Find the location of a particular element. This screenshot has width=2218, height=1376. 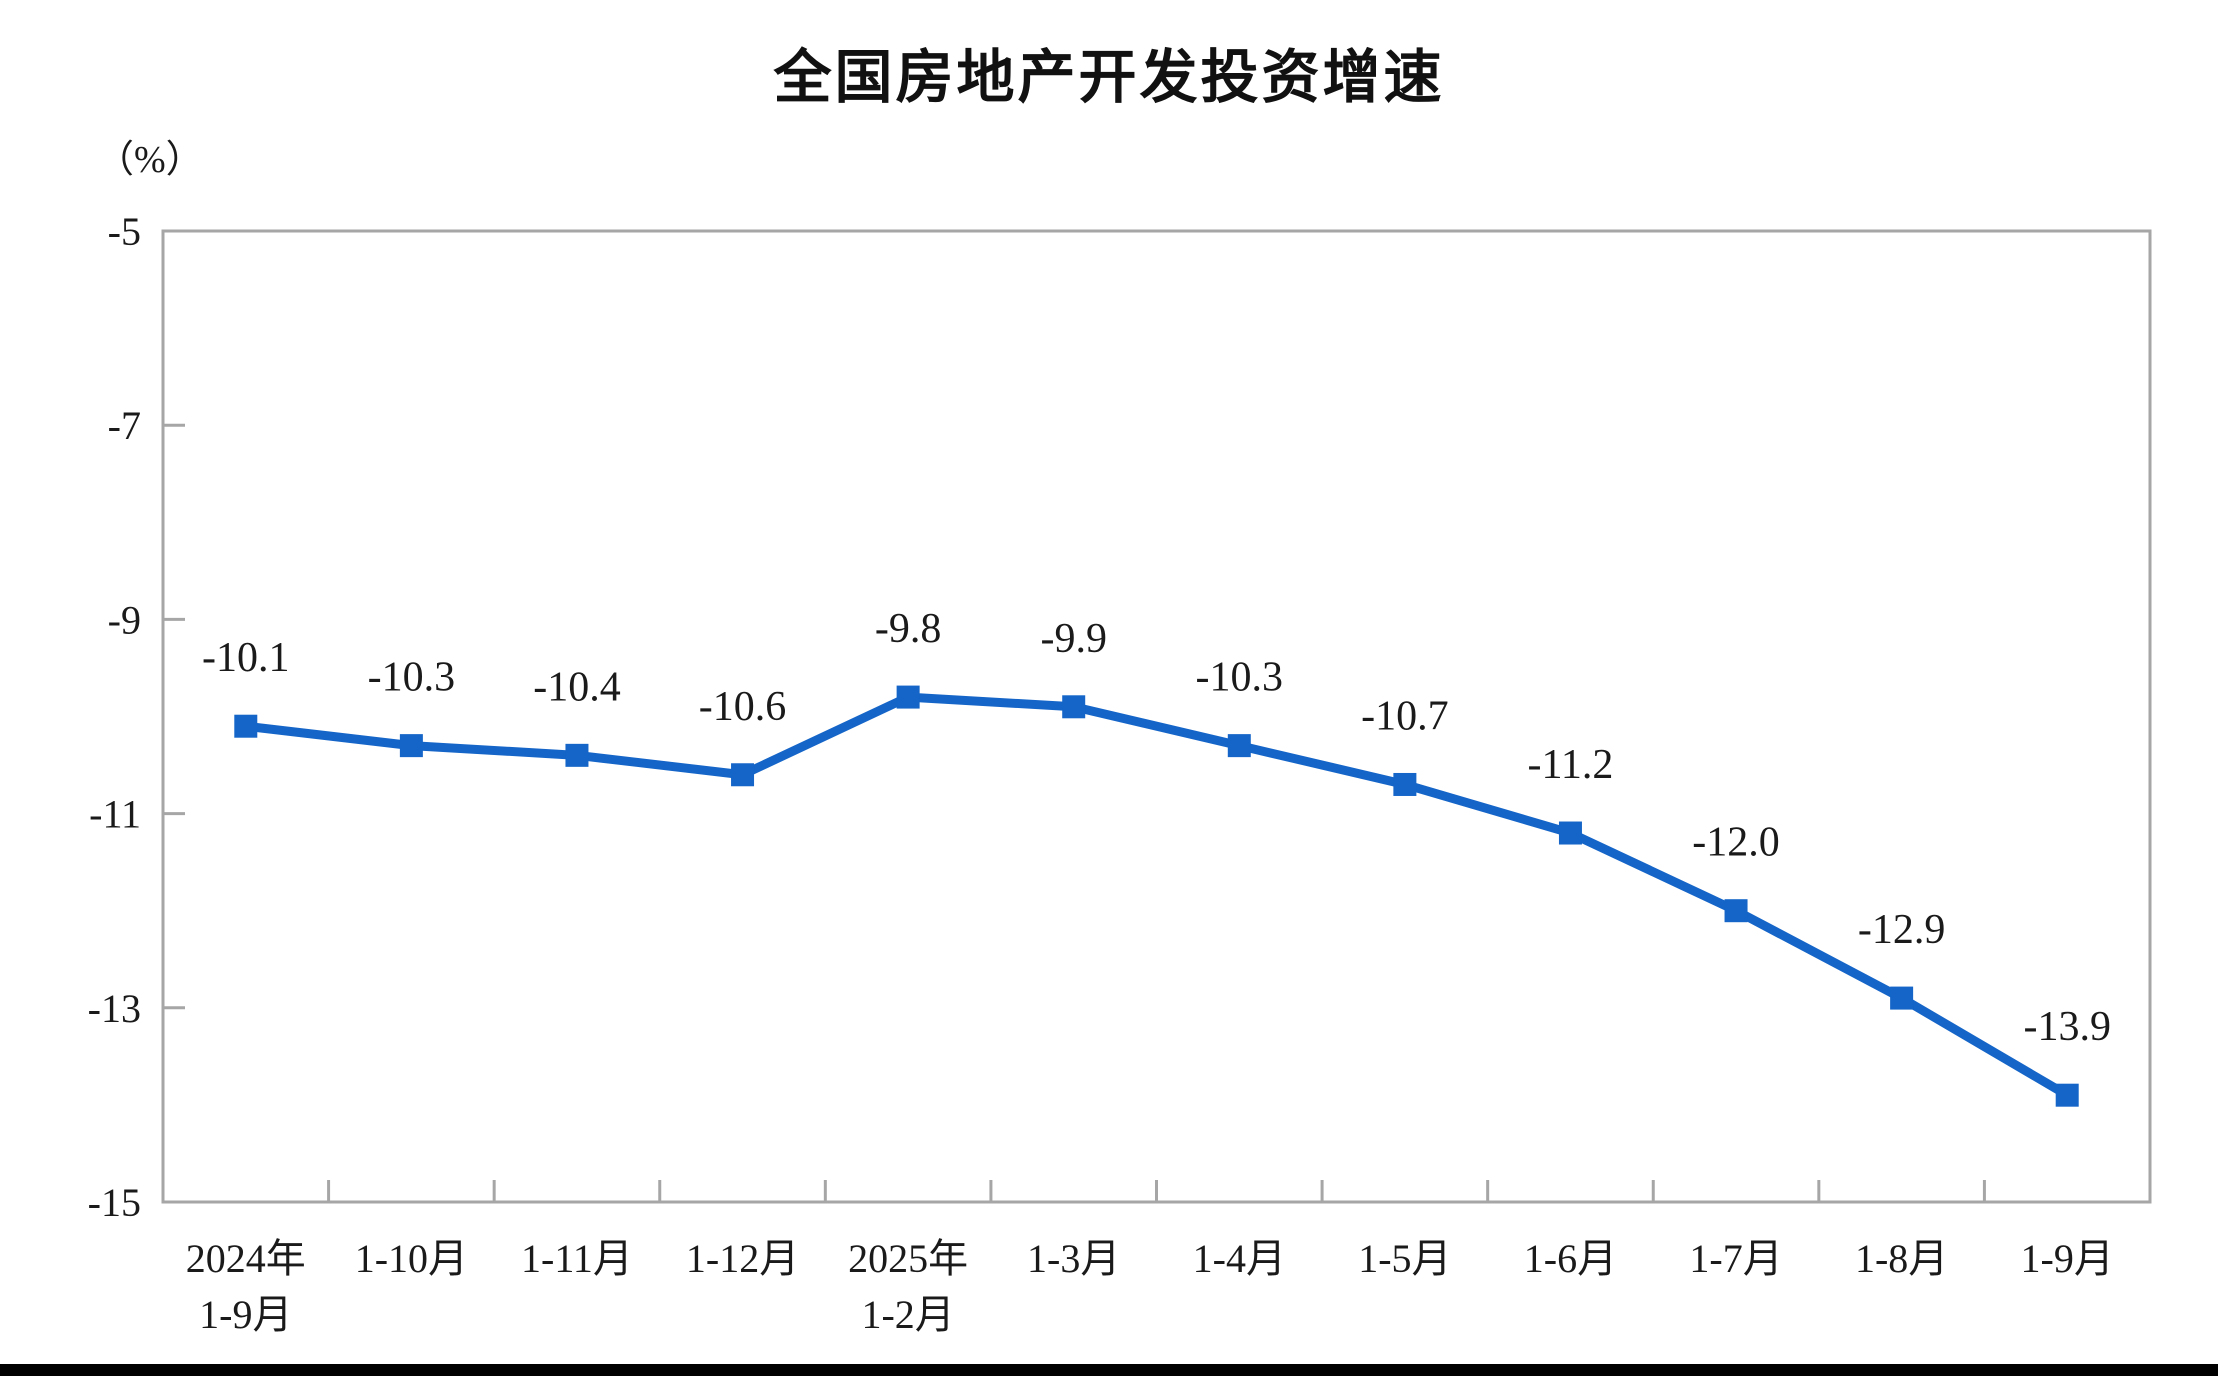

data-point-label: -12.0 is located at coordinates (1736, 843).